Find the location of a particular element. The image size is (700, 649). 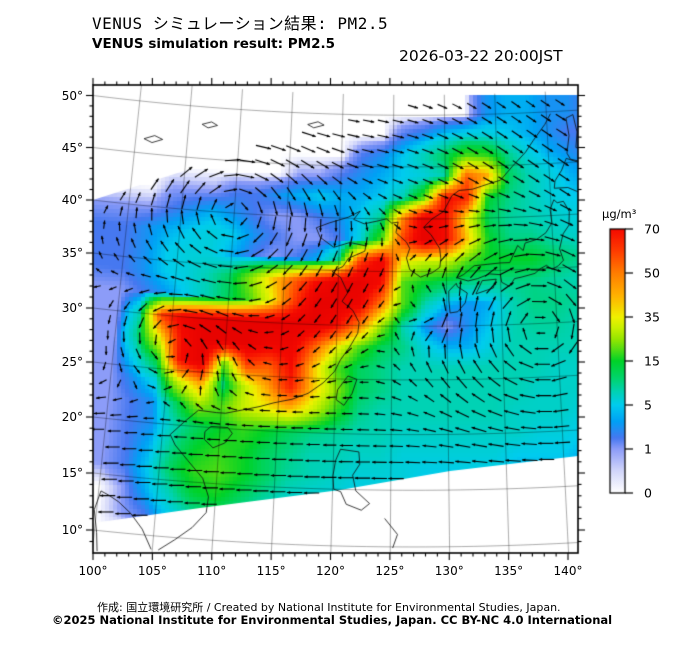

lon-tick-label: 120° is located at coordinates (330, 571).